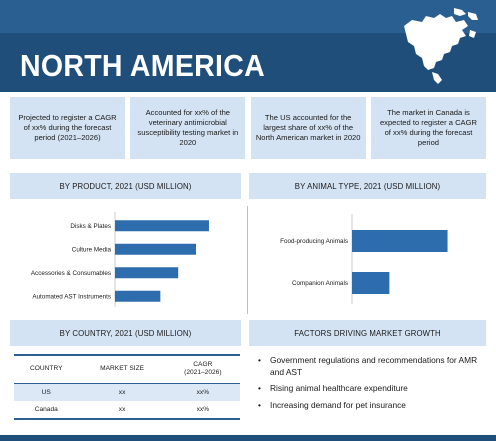  Describe the element at coordinates (125, 186) in the screenshot. I see `section-header-product: BY PRODUCT, 2021 (USD MILLION)` at that location.